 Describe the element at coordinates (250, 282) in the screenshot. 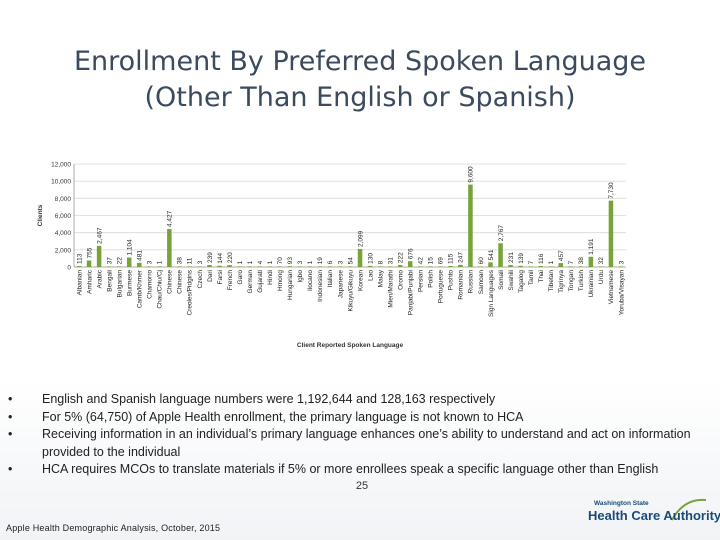

I see `x-tick-label: German` at that location.